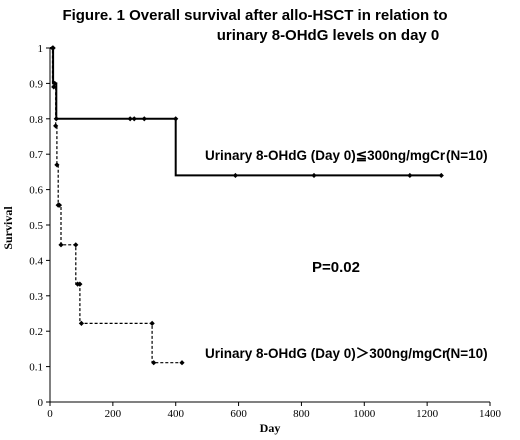 This screenshot has height=440, width=520. What do you see at coordinates (41, 49) in the screenshot?
I see `y-tick-label: 1` at bounding box center [41, 49].